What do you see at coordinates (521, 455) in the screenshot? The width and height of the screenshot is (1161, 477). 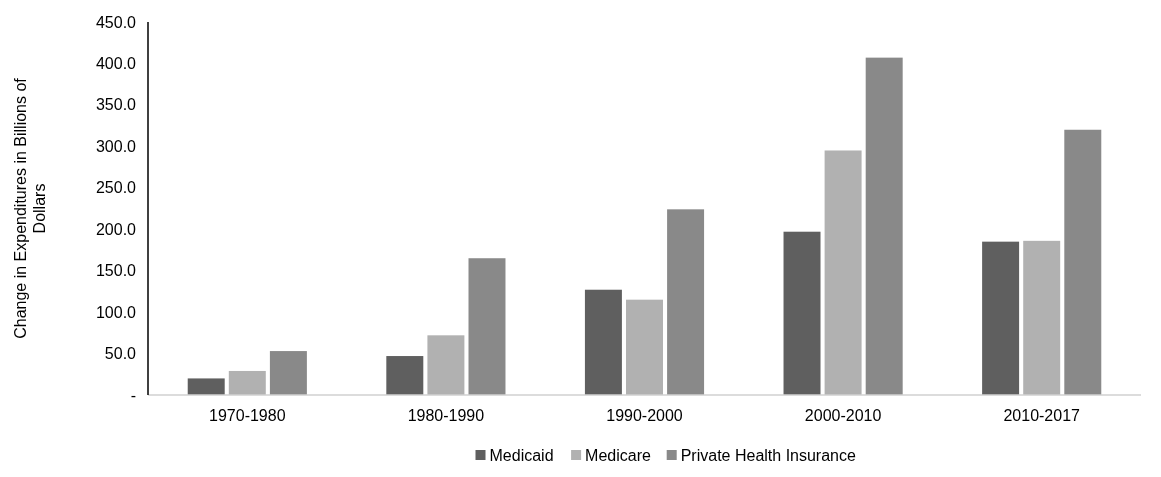 I see `legend-label: Medicaid` at bounding box center [521, 455].